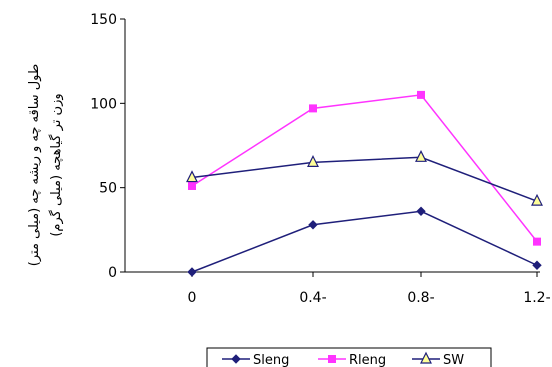 Image resolution: width=552 pixels, height=367 pixels. I want to click on x-tick-group: 0 0.4- 0.8- 1.2-, so click(369, 289).